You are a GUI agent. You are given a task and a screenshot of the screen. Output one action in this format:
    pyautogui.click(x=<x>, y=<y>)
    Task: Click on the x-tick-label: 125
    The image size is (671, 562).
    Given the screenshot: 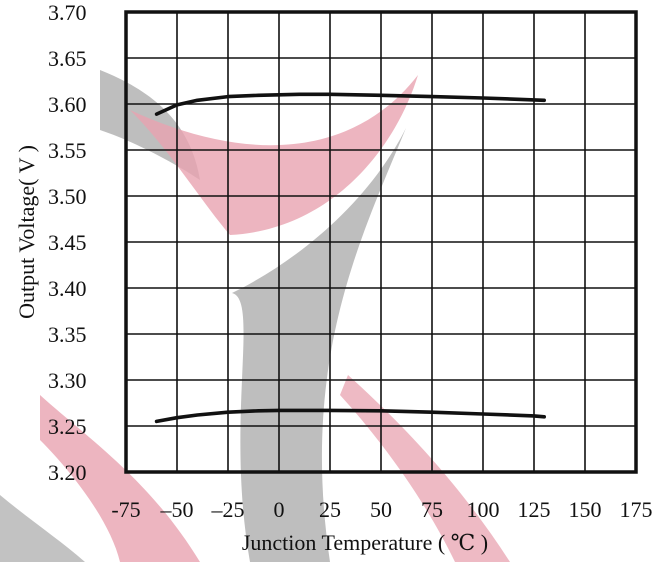 What is the action you would take?
    pyautogui.click(x=534, y=509)
    